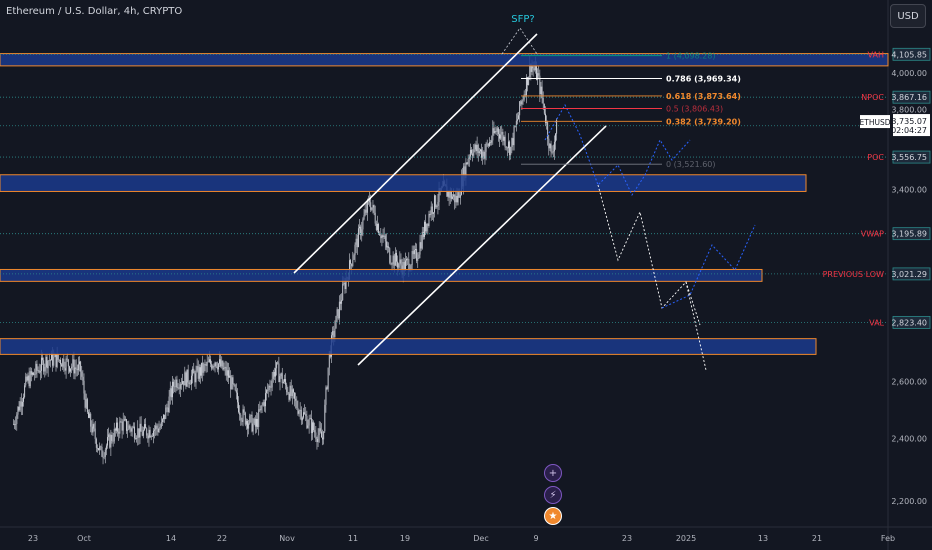  What do you see at coordinates (909, 97) in the screenshot?
I see `level-price-value: 3,867.16` at bounding box center [909, 97].